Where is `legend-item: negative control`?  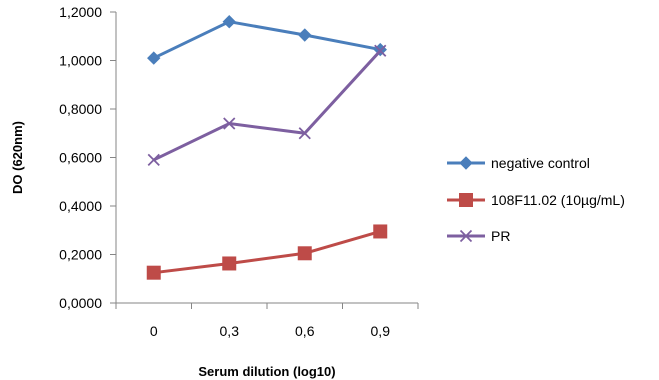 legend-item: negative control is located at coordinates (518, 163).